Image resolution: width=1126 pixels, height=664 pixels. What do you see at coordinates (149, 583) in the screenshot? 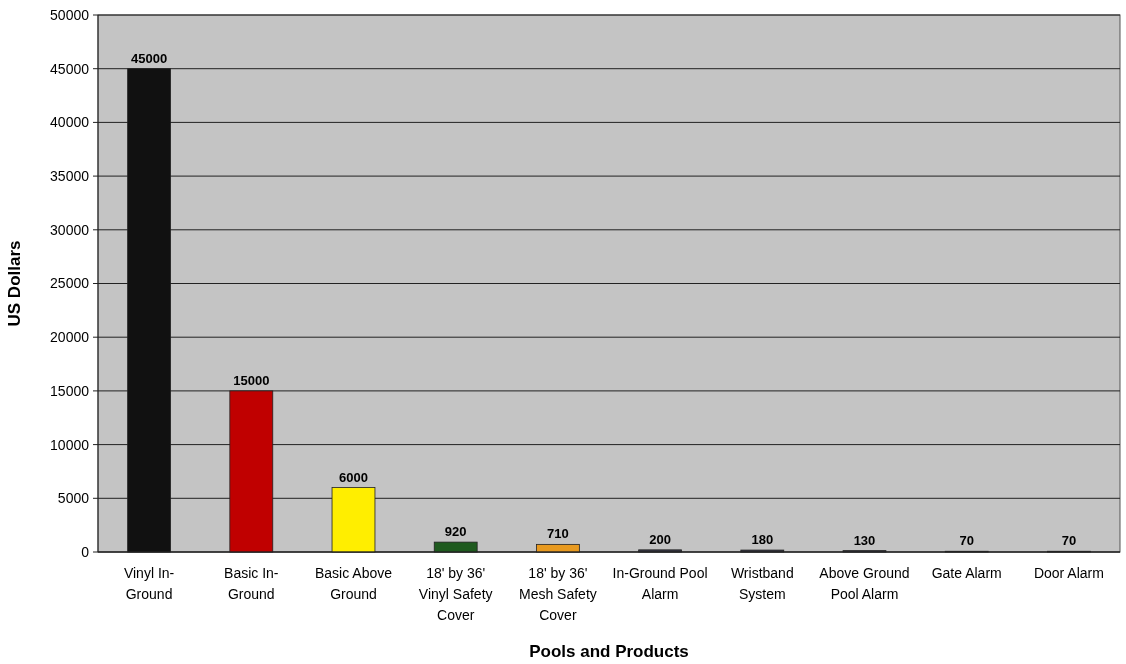
I see `x-tick-label: Vinyl In-Ground` at bounding box center [149, 583].